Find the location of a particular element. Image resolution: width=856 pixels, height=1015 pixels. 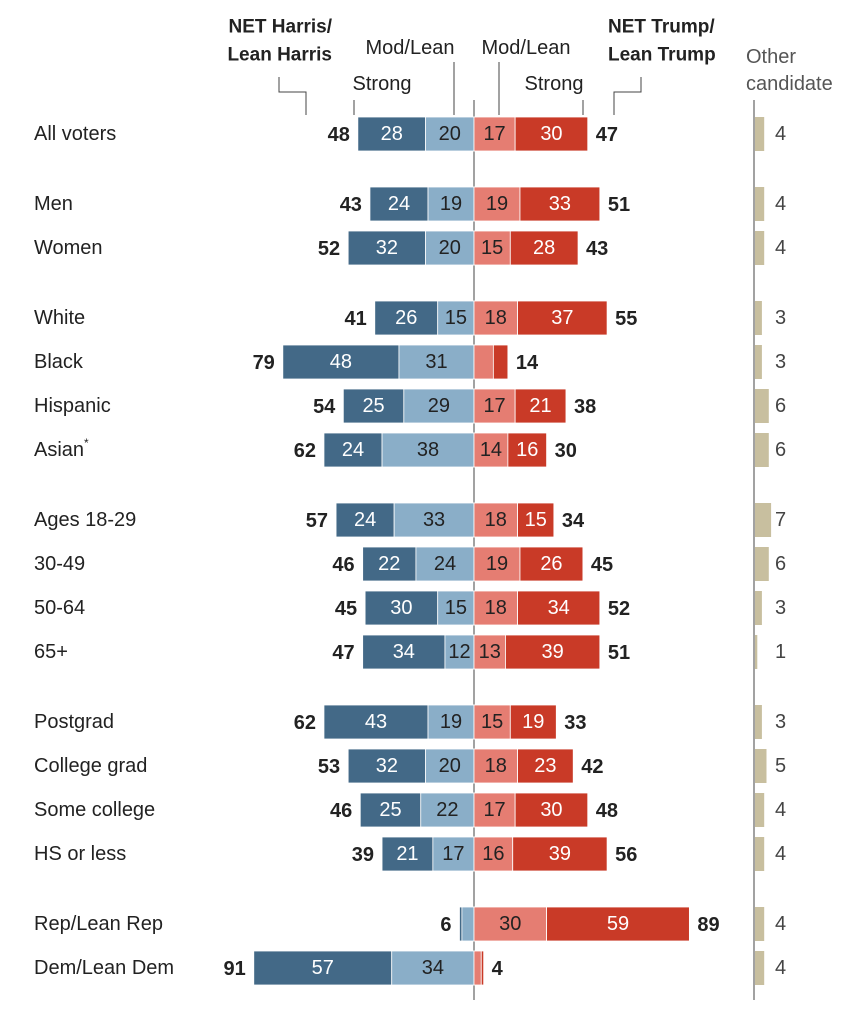

bar-harris-strong-label: 22 is located at coordinates (389, 564).